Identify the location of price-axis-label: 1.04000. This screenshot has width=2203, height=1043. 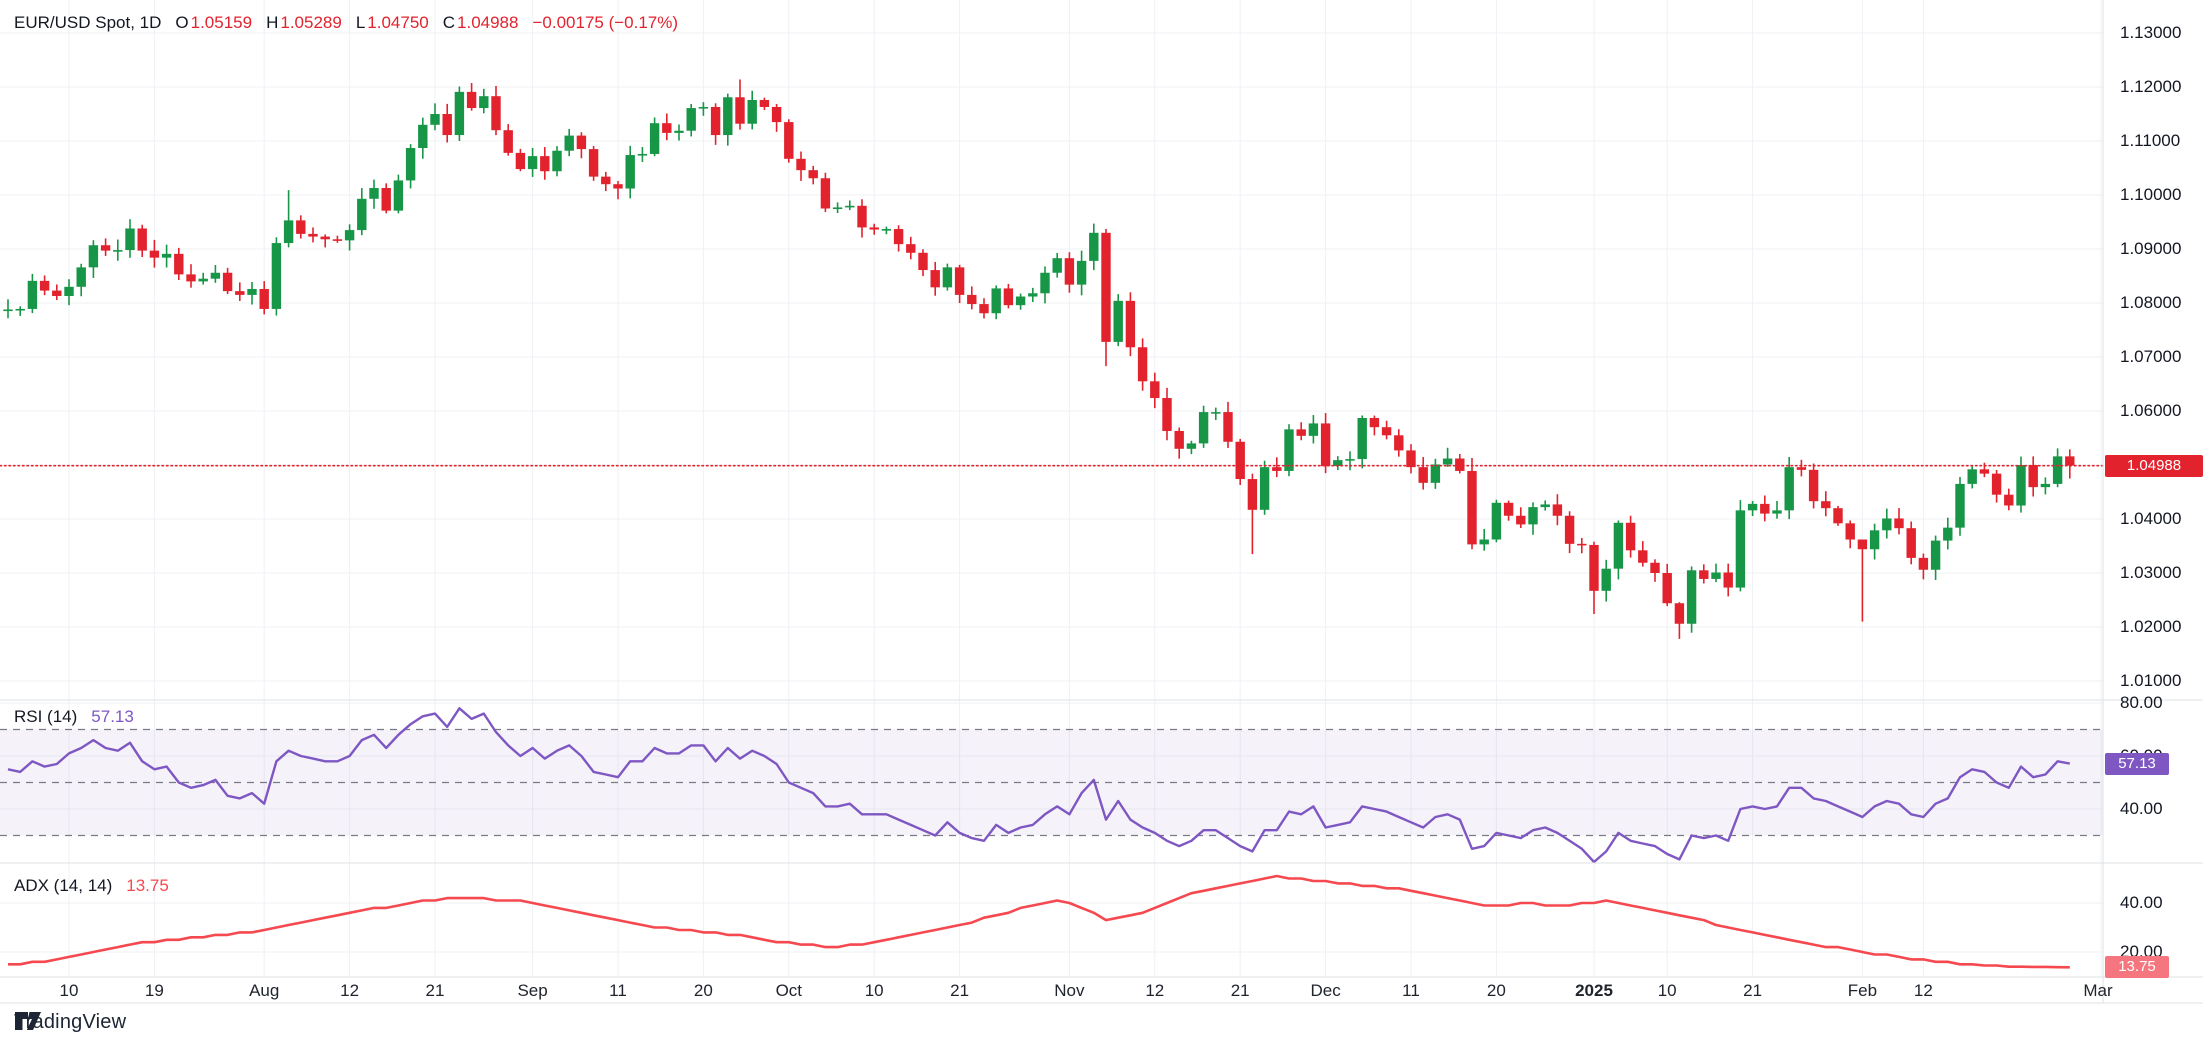
(2151, 518).